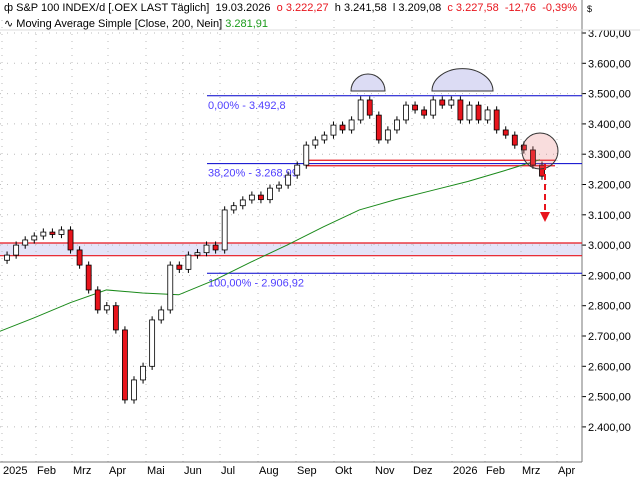  I want to click on y-tick-label: 2.800,00, so click(609, 307).